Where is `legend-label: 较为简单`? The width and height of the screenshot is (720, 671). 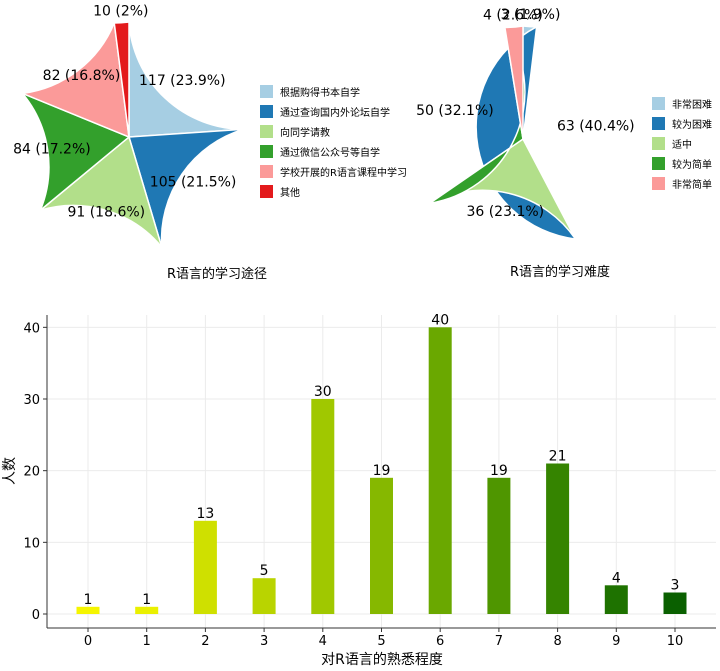 legend-label: 较为简单 is located at coordinates (692, 164).